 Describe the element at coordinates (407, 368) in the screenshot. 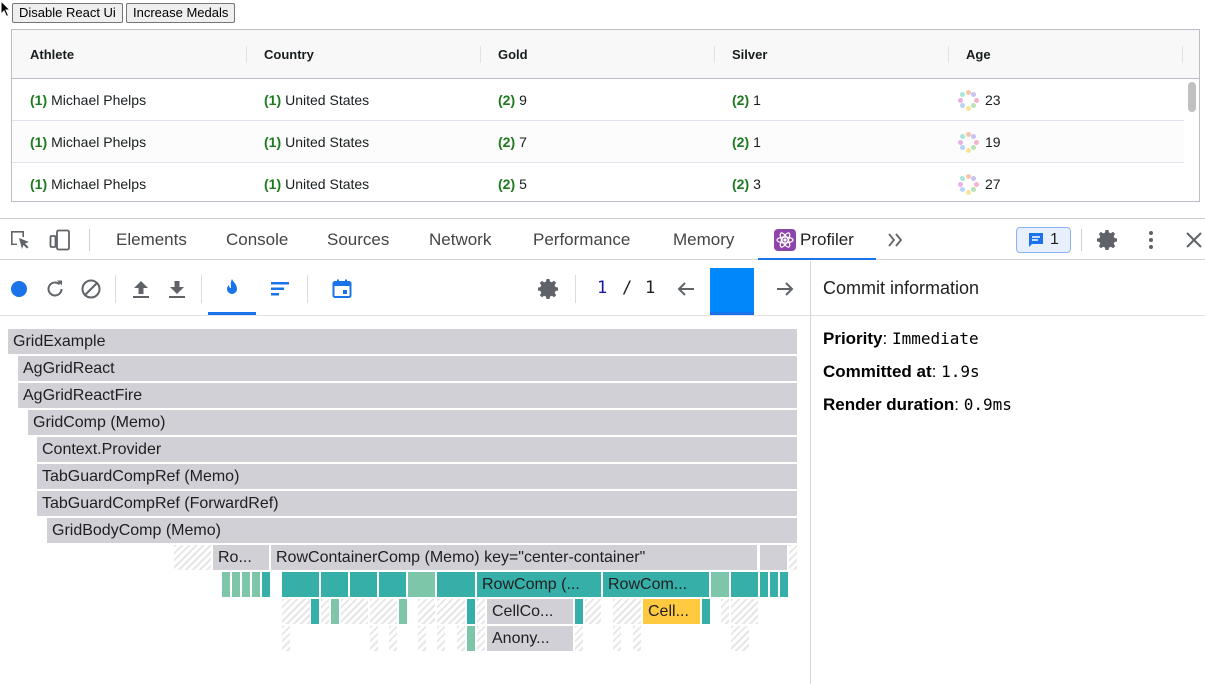

I see `flame-node: AgGridReact` at that location.